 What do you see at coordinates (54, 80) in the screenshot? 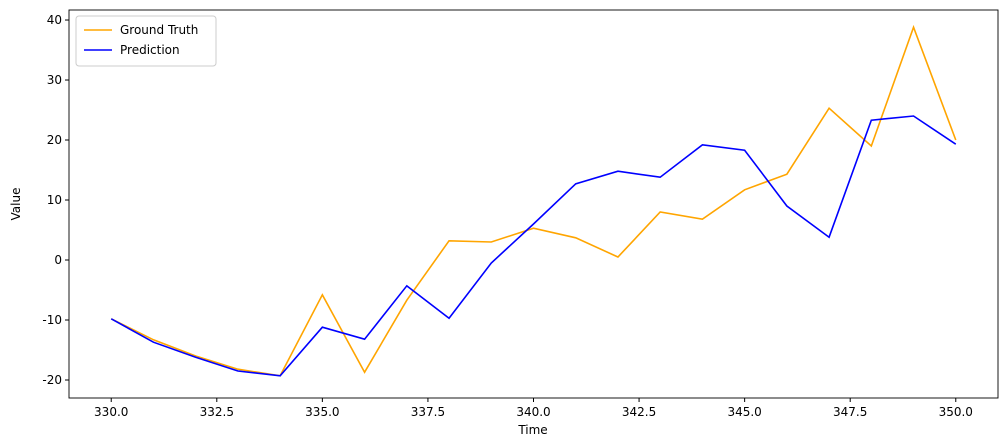
I see `y-tick-label: 30` at bounding box center [54, 80].